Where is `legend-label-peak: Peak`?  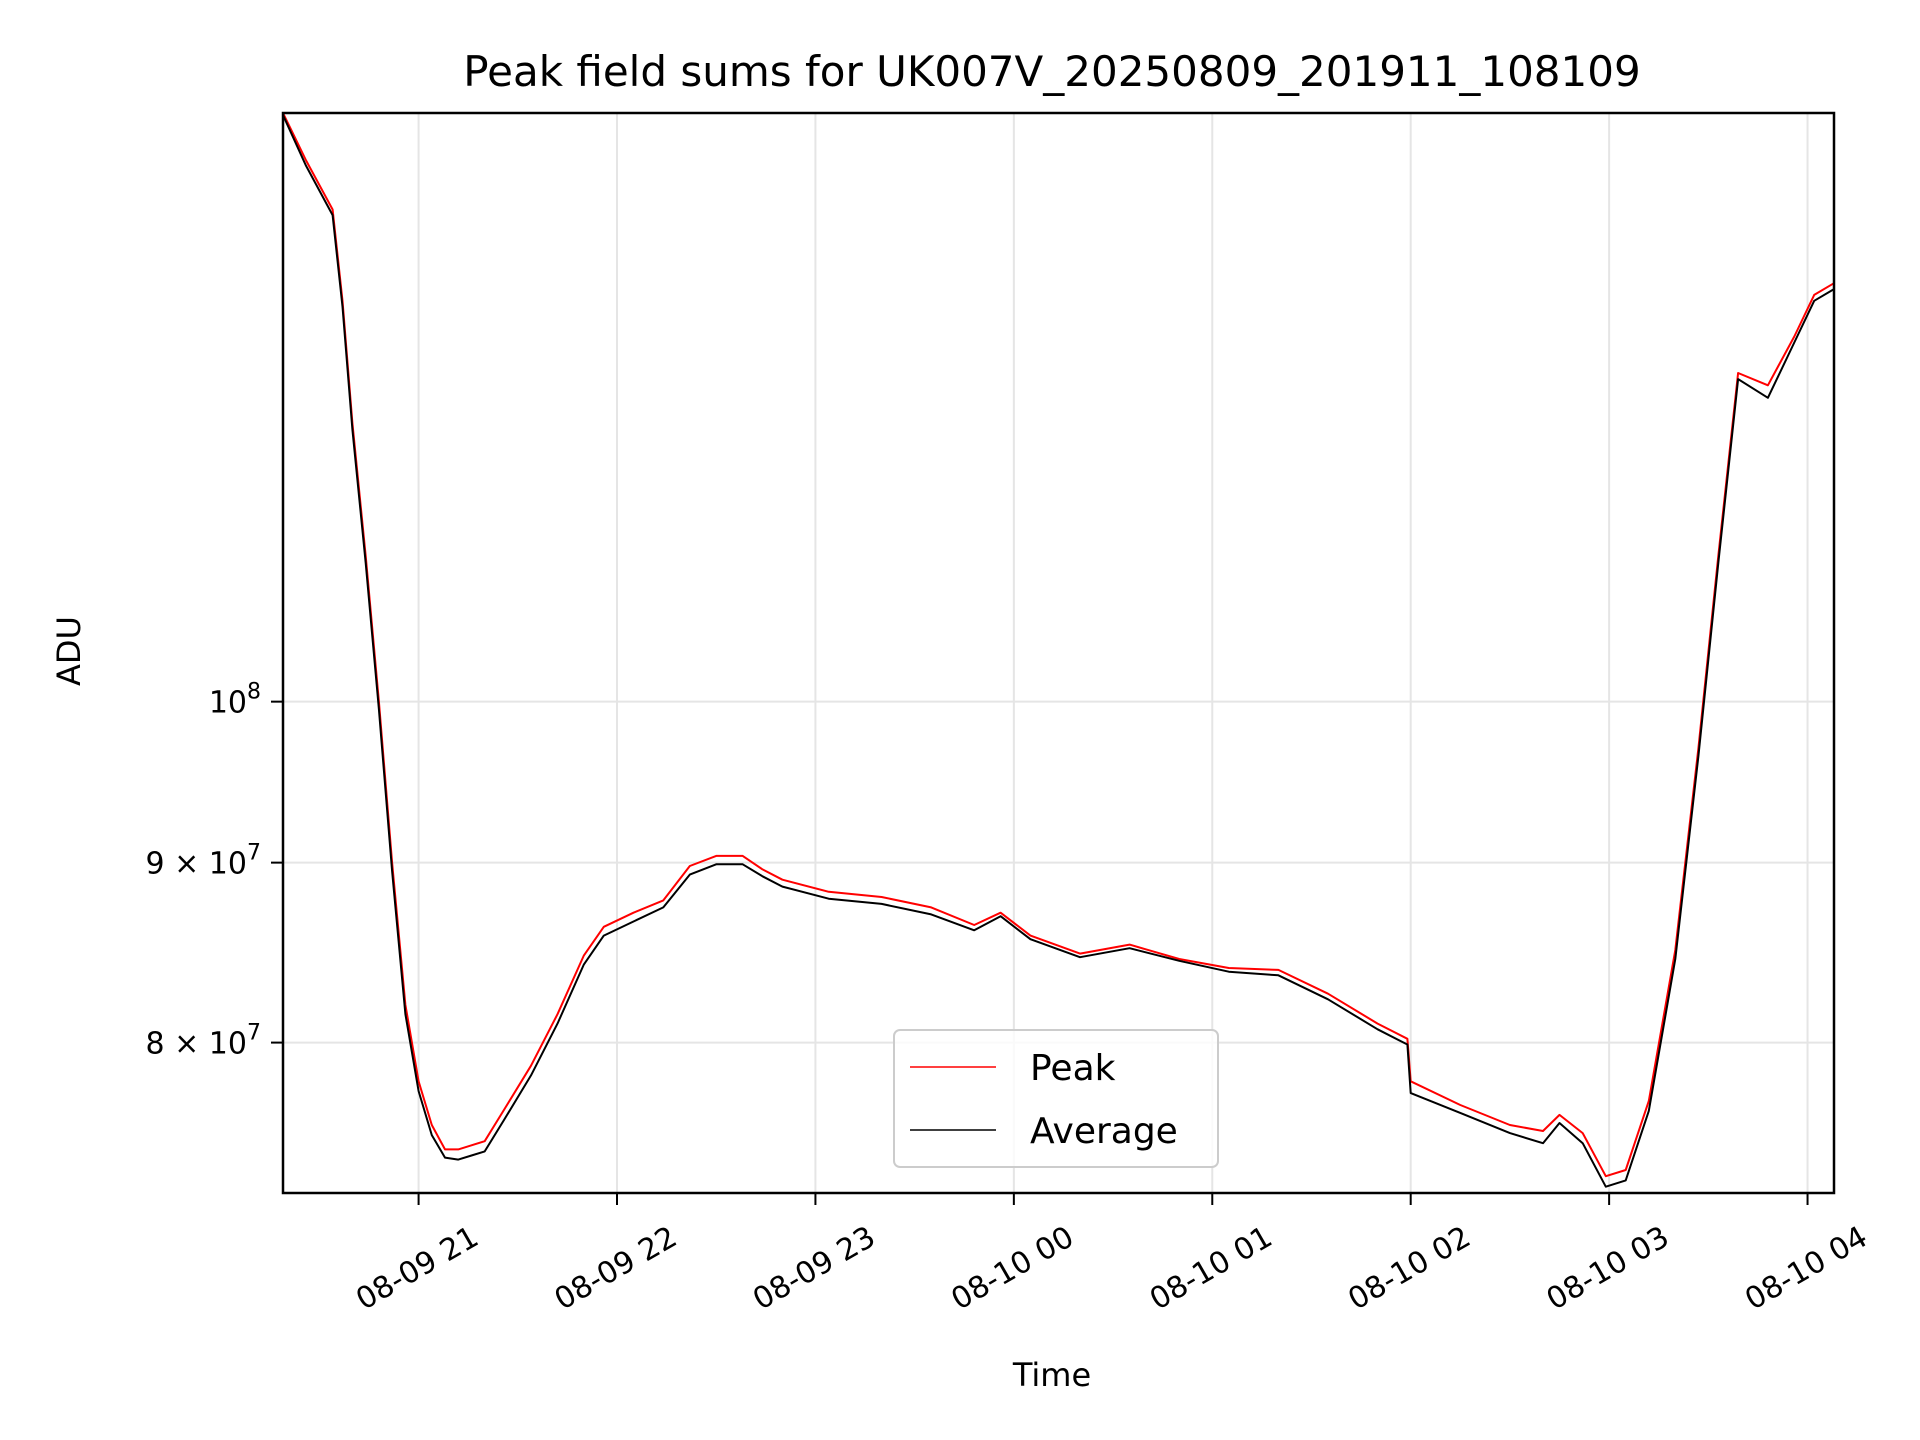
legend-label-peak: Peak is located at coordinates (1073, 1068).